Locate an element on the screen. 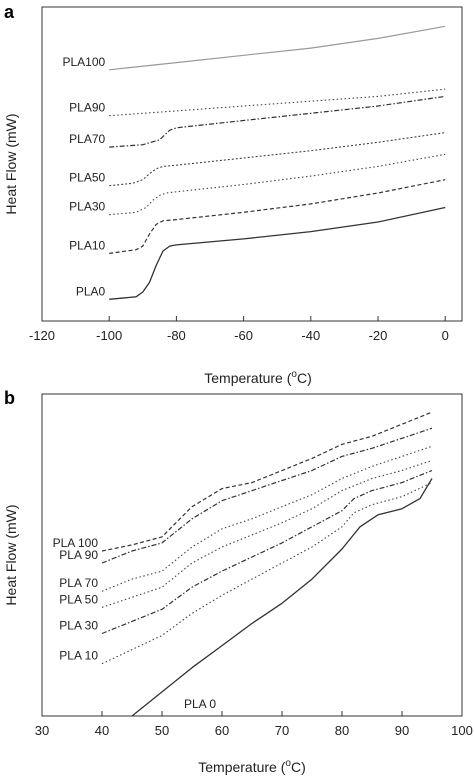 The height and width of the screenshot is (777, 474). panel-a-x-tick-label: -100 is located at coordinates (109, 335).